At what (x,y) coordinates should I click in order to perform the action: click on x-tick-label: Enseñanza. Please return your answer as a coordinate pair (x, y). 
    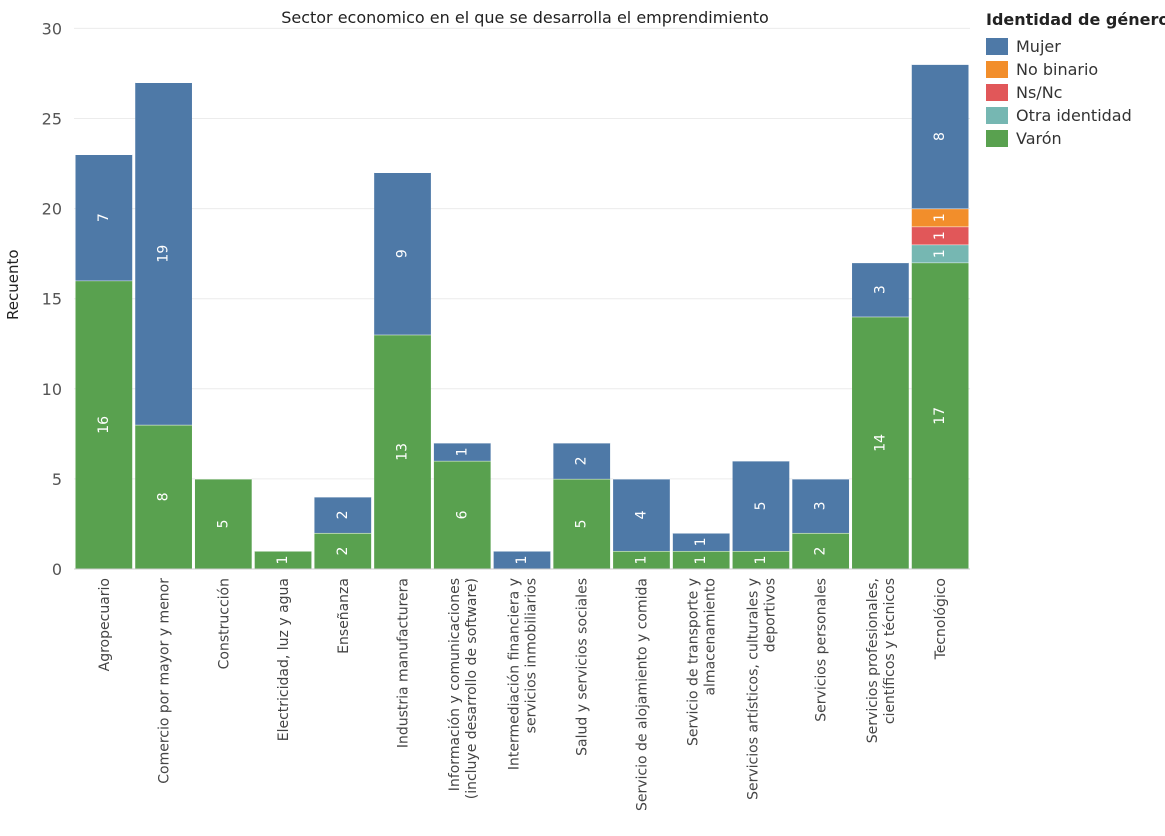
    Looking at the image, I should click on (344, 616).